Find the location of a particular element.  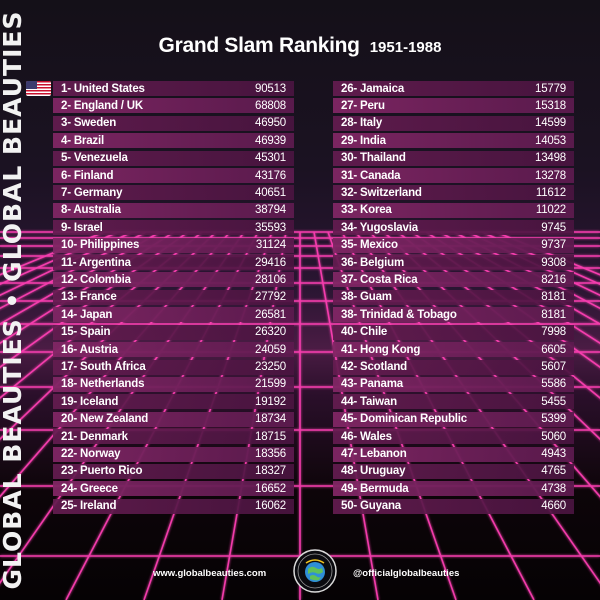

points-value: 5455 is located at coordinates (553, 401).